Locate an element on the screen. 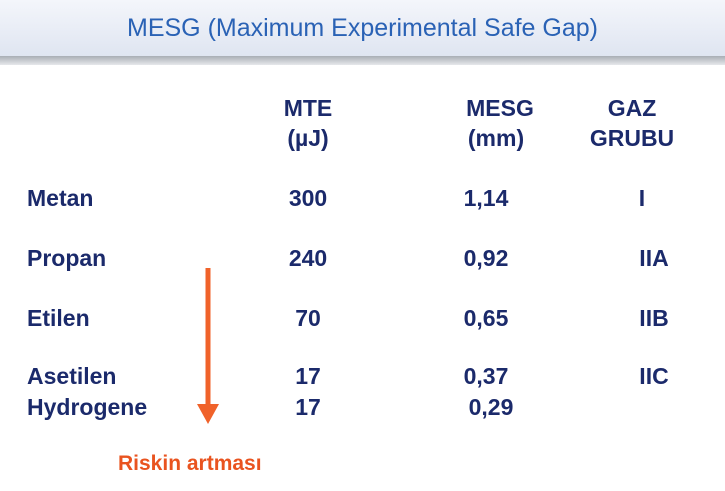 This screenshot has height=491, width=725. separator is located at coordinates (362, 60).